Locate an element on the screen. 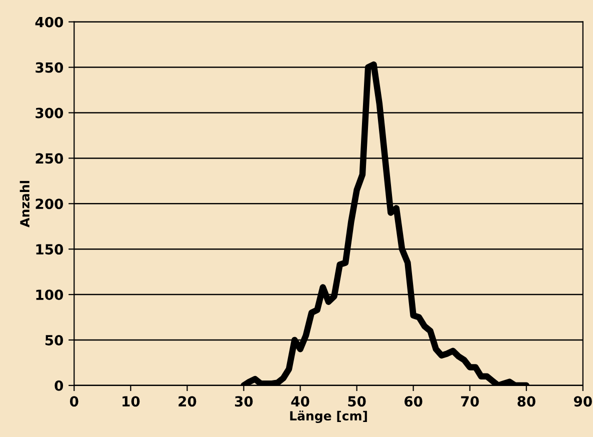 The width and height of the screenshot is (593, 437). y-tick-label: 50 is located at coordinates (54, 340).